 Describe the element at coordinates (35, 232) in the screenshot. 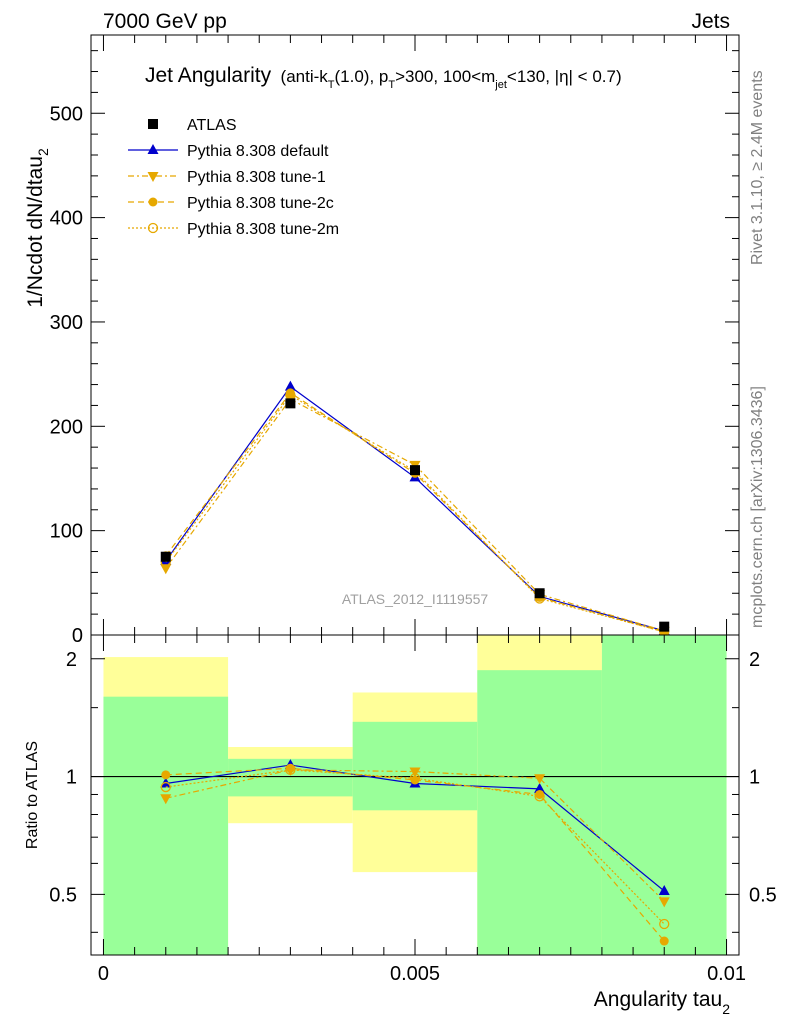

I see `main-y-label-main: 1/Ncdot dN/dtau` at that location.